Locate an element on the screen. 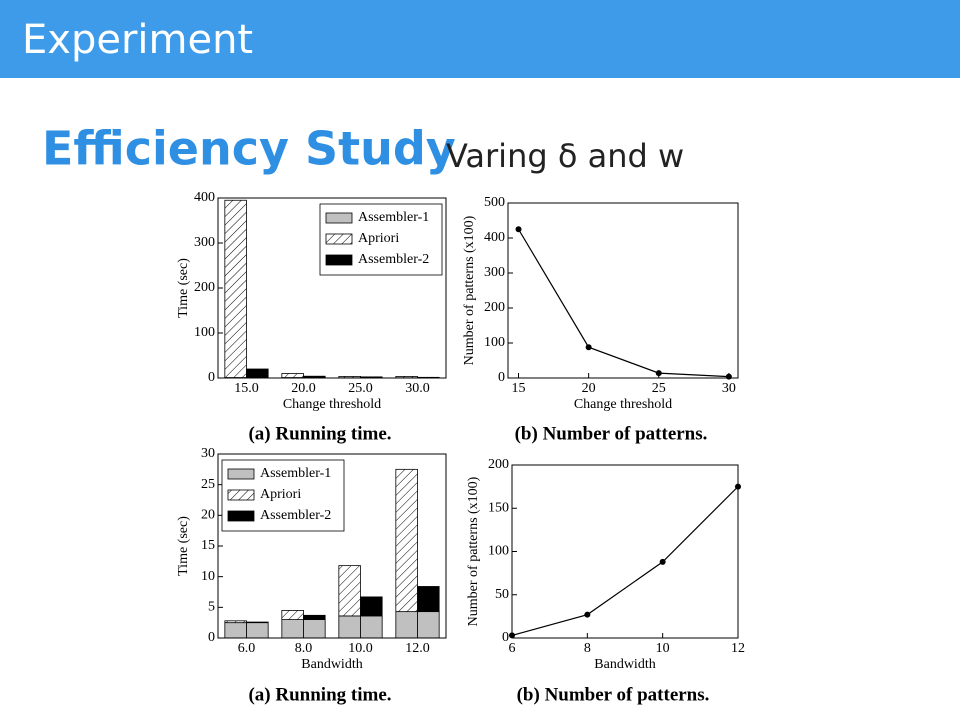  x-tick-label: 25 is located at coordinates (659, 388).